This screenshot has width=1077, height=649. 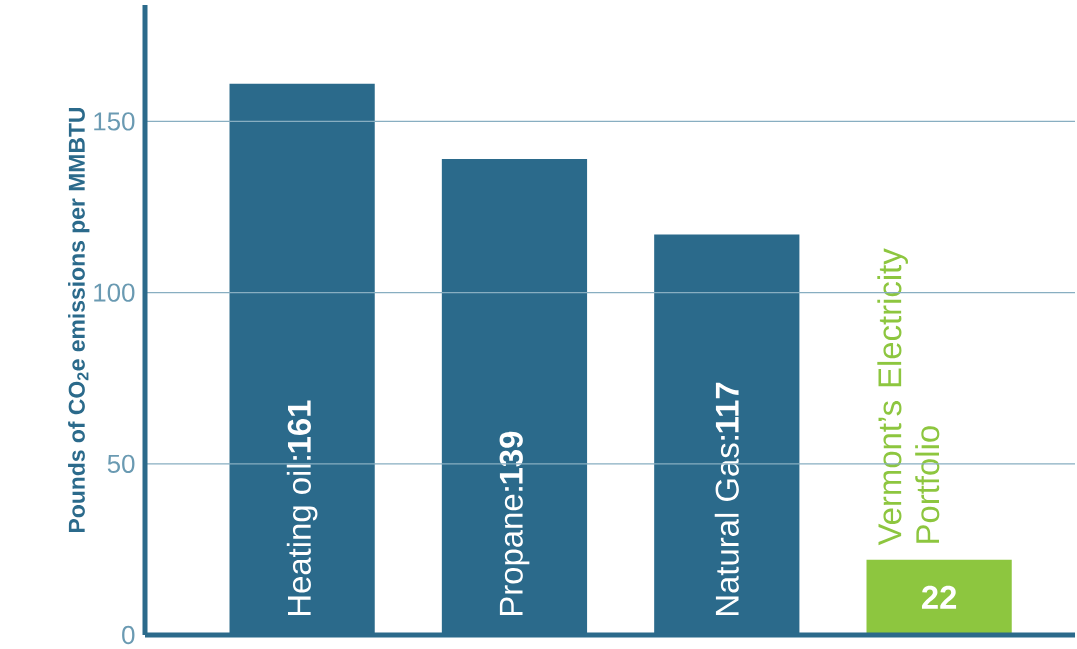 What do you see at coordinates (121, 463) in the screenshot?
I see `y-tick-label: 50` at bounding box center [121, 463].